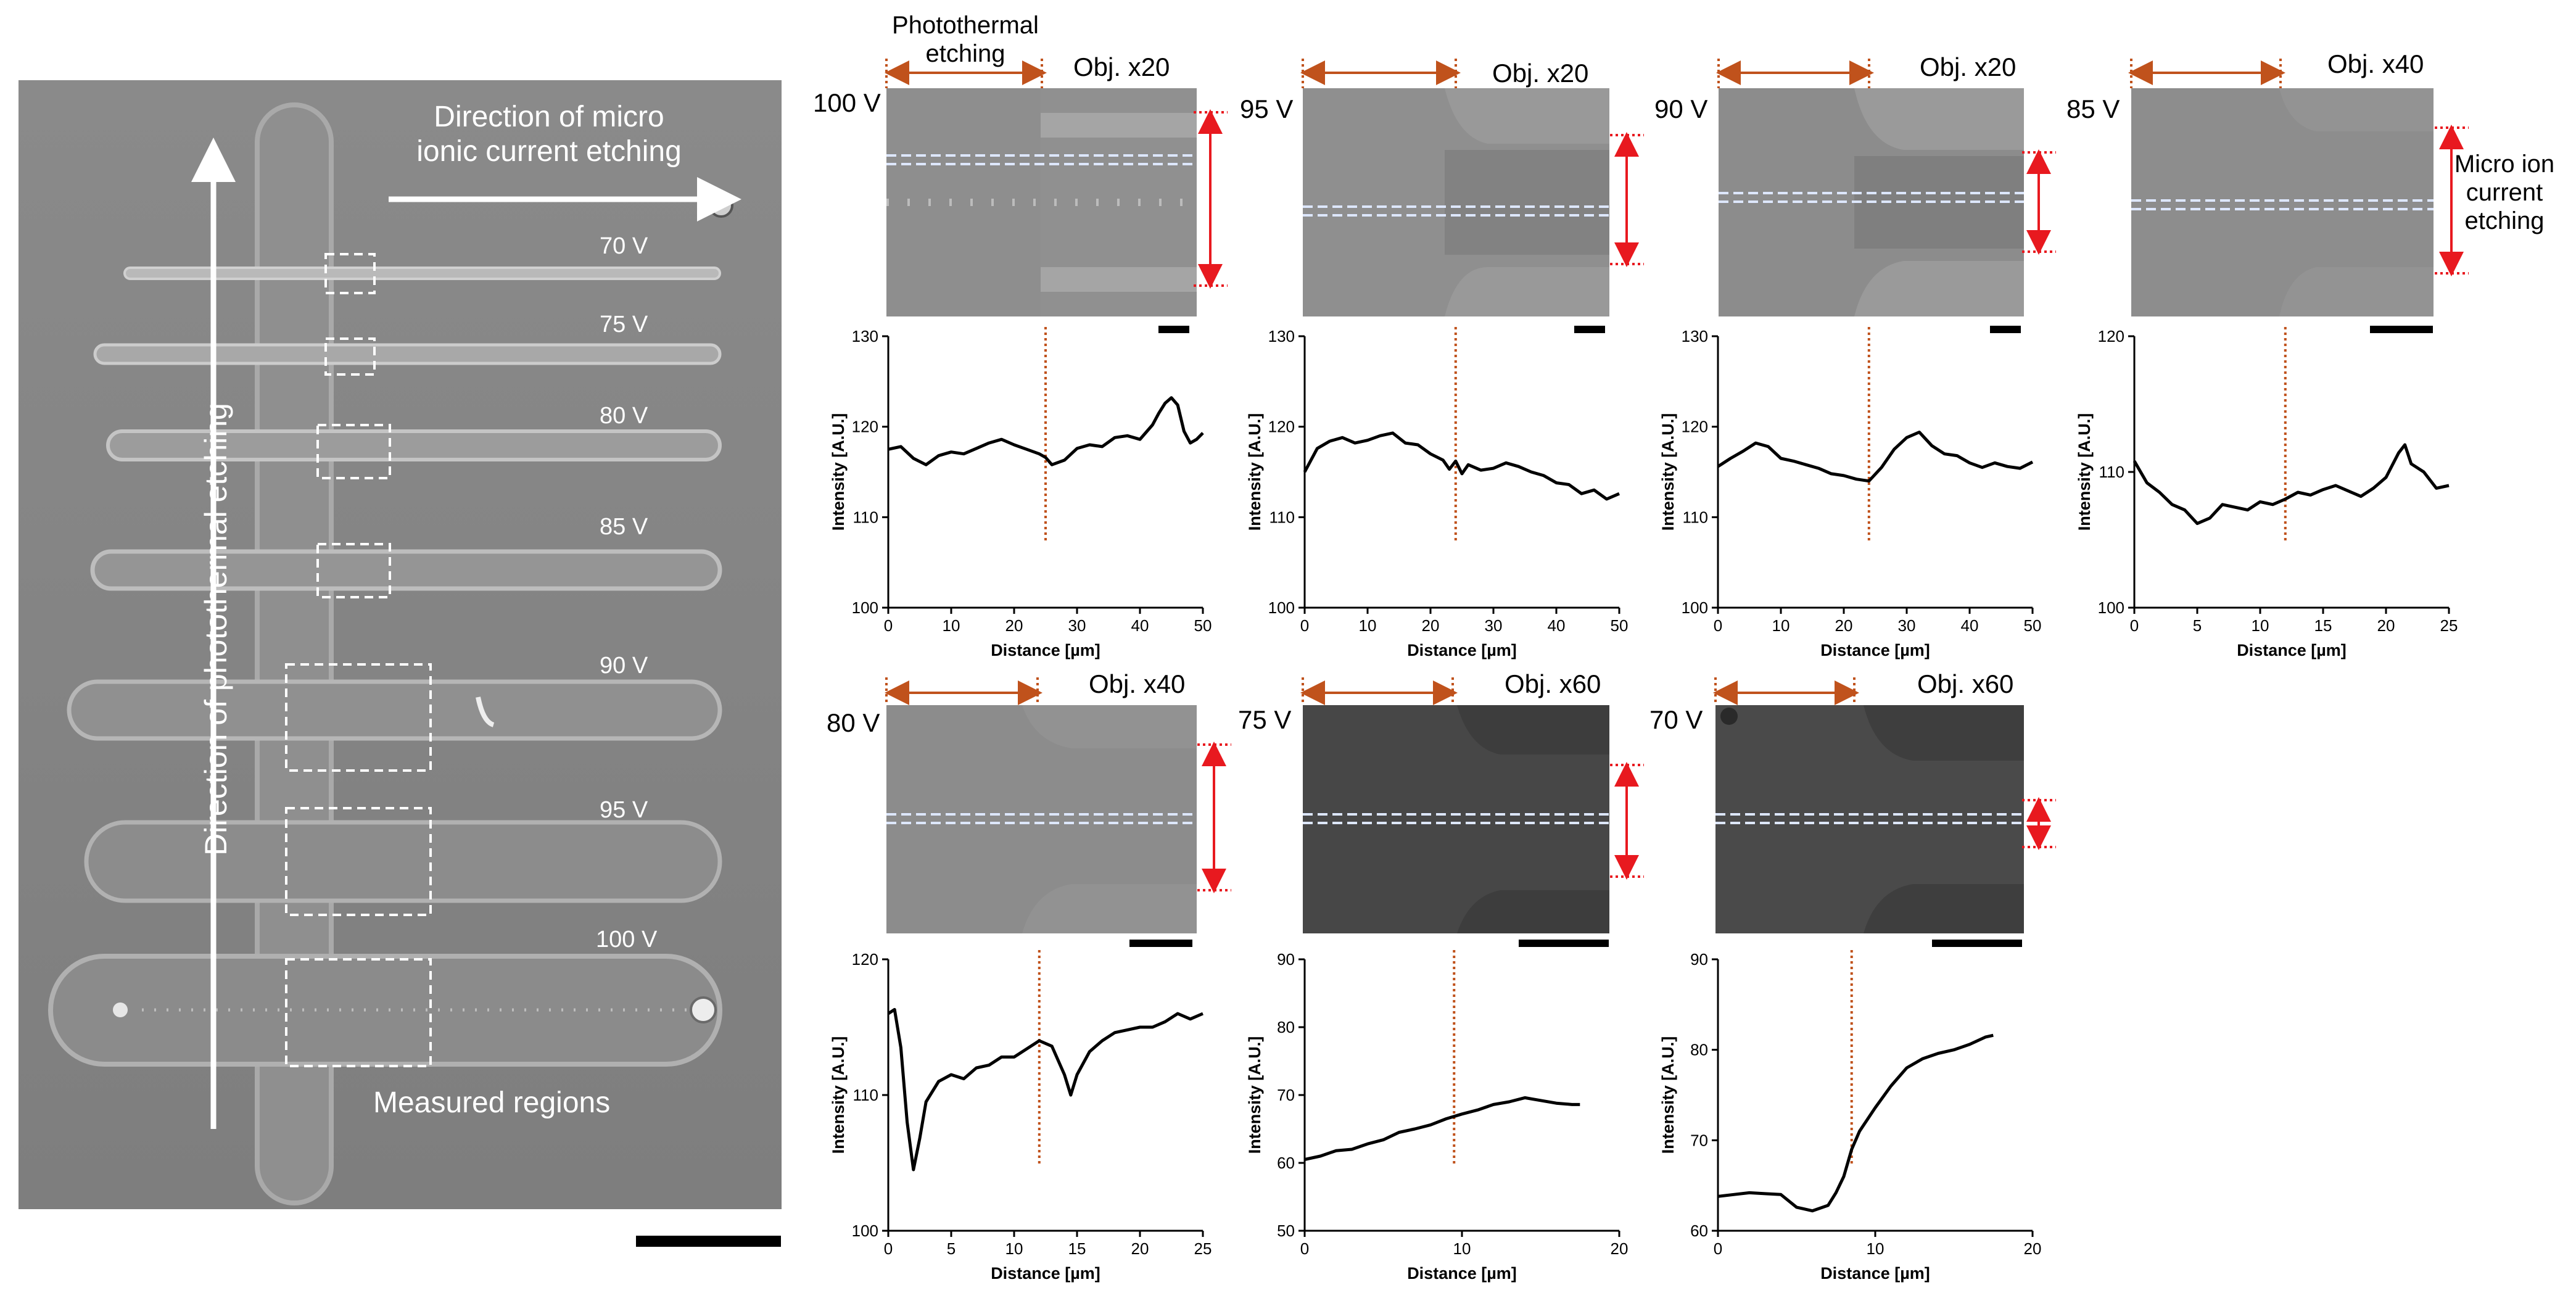 The height and width of the screenshot is (1298, 2576). What do you see at coordinates (1121, 66) in the screenshot?
I see `objective-label-100v: Obj. x20` at bounding box center [1121, 66].